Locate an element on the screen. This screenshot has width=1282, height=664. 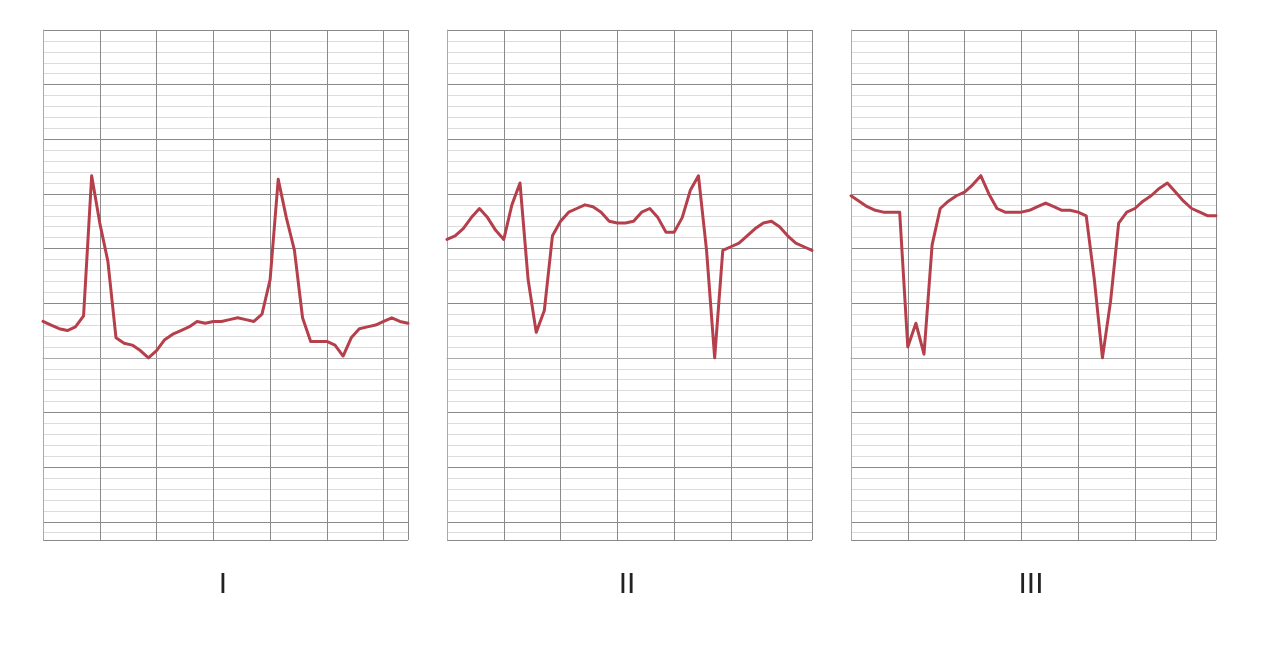
text: I is located at coordinates (223, 582).